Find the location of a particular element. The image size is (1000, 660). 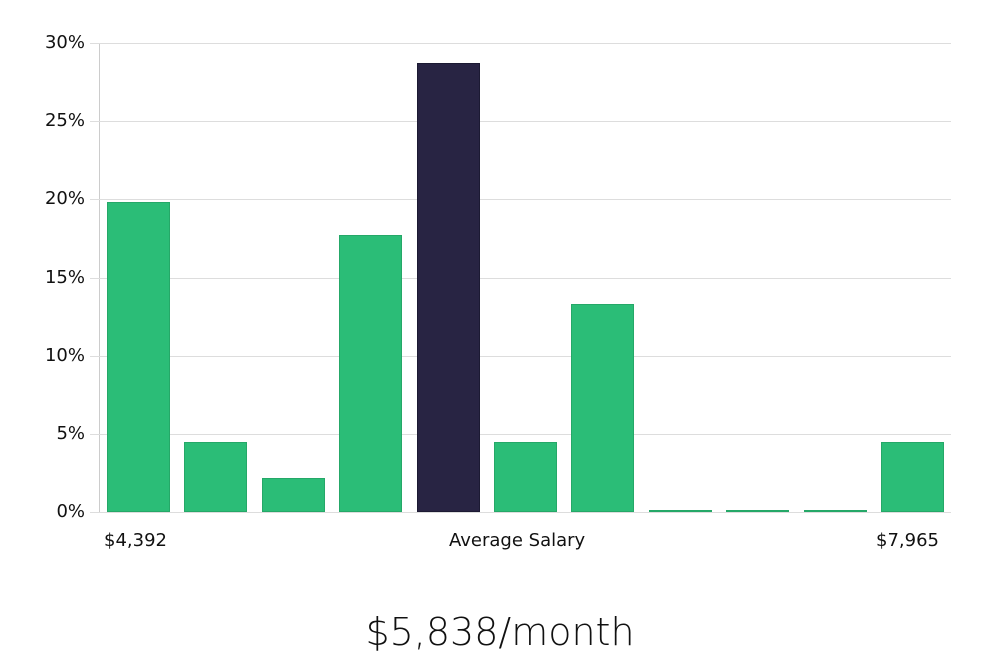

bar-average is located at coordinates (448, 287).